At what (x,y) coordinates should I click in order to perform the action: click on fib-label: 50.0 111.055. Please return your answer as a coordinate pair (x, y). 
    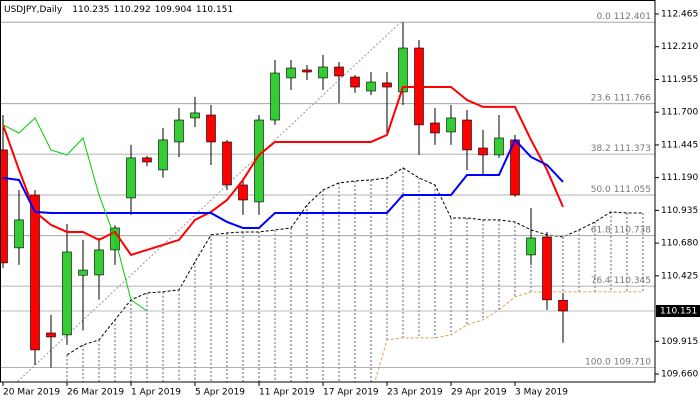
    Looking at the image, I should click on (621, 189).